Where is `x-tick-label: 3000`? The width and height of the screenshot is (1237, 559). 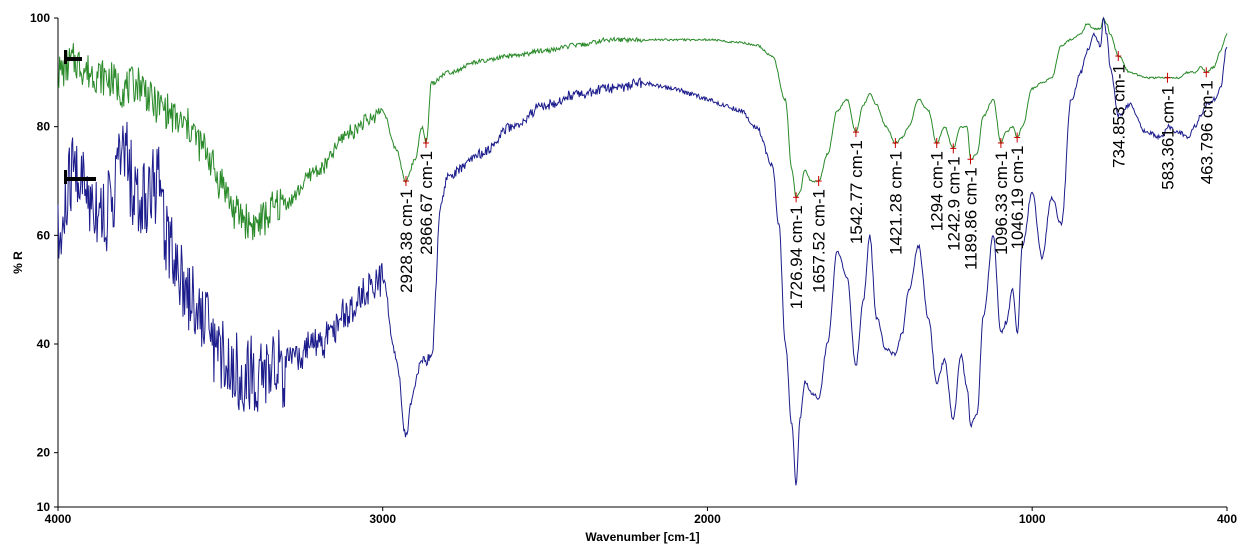
x-tick-label: 3000 is located at coordinates (382, 519).